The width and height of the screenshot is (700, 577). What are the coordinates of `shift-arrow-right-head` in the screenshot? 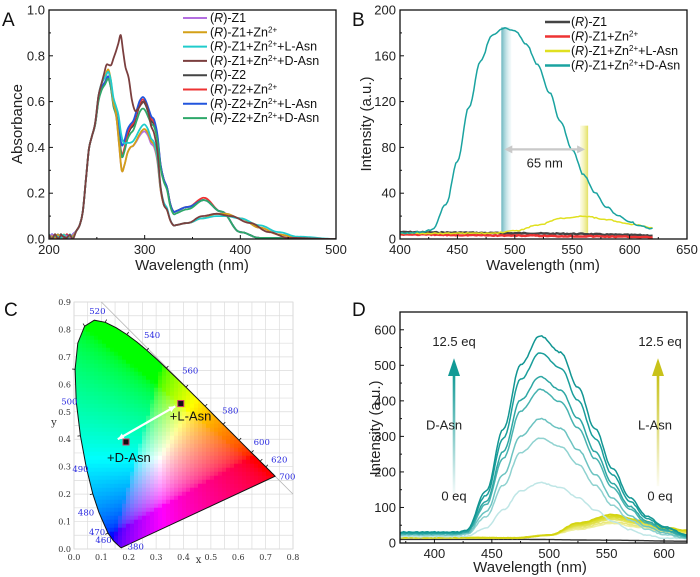 It's located at (581, 149).